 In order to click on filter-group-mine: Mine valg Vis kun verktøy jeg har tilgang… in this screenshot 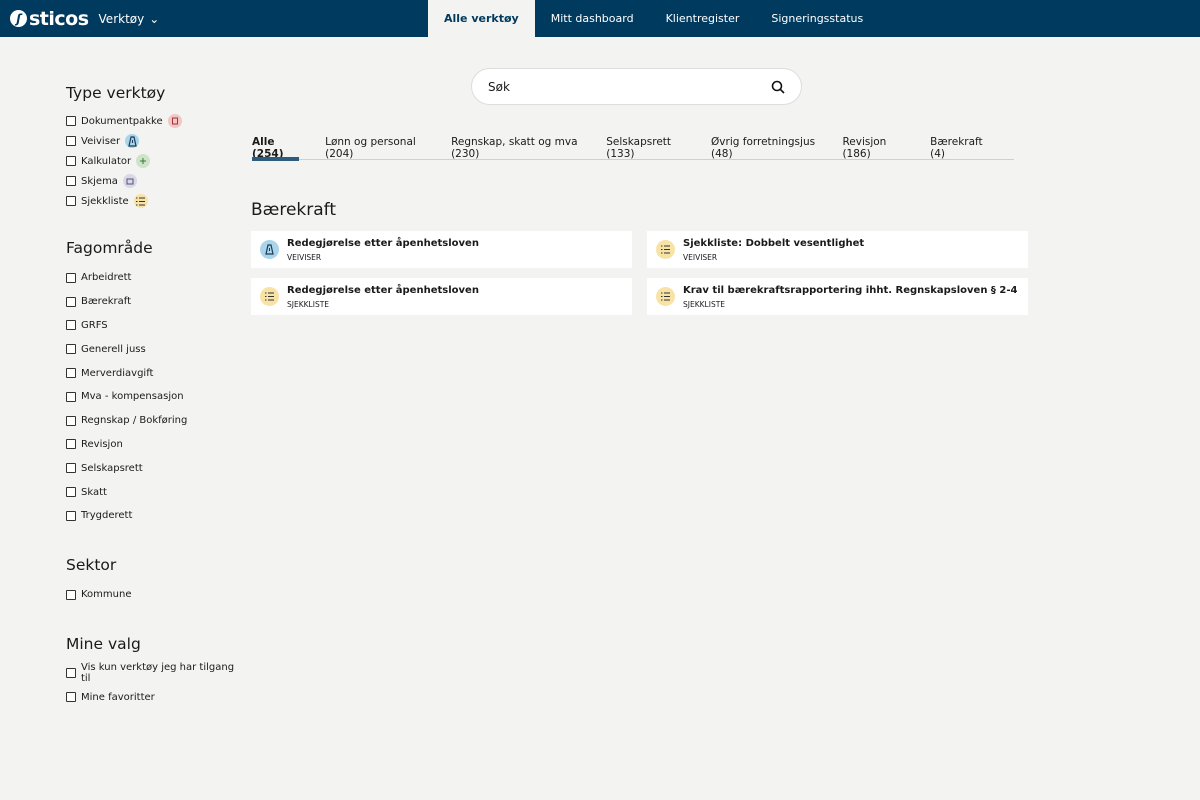, I will do `click(156, 672)`.